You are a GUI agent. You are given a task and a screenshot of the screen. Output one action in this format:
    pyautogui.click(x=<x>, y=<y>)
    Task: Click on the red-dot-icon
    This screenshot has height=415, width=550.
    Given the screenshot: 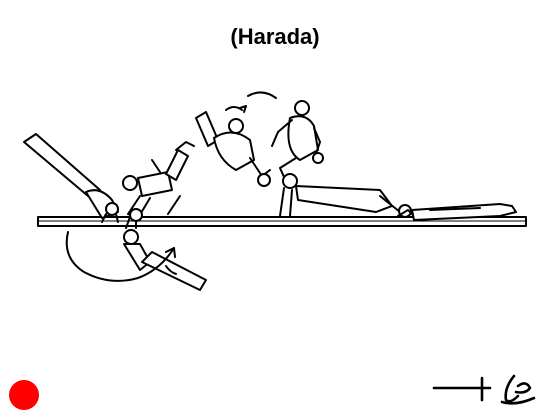 What is the action you would take?
    pyautogui.click(x=24, y=395)
    